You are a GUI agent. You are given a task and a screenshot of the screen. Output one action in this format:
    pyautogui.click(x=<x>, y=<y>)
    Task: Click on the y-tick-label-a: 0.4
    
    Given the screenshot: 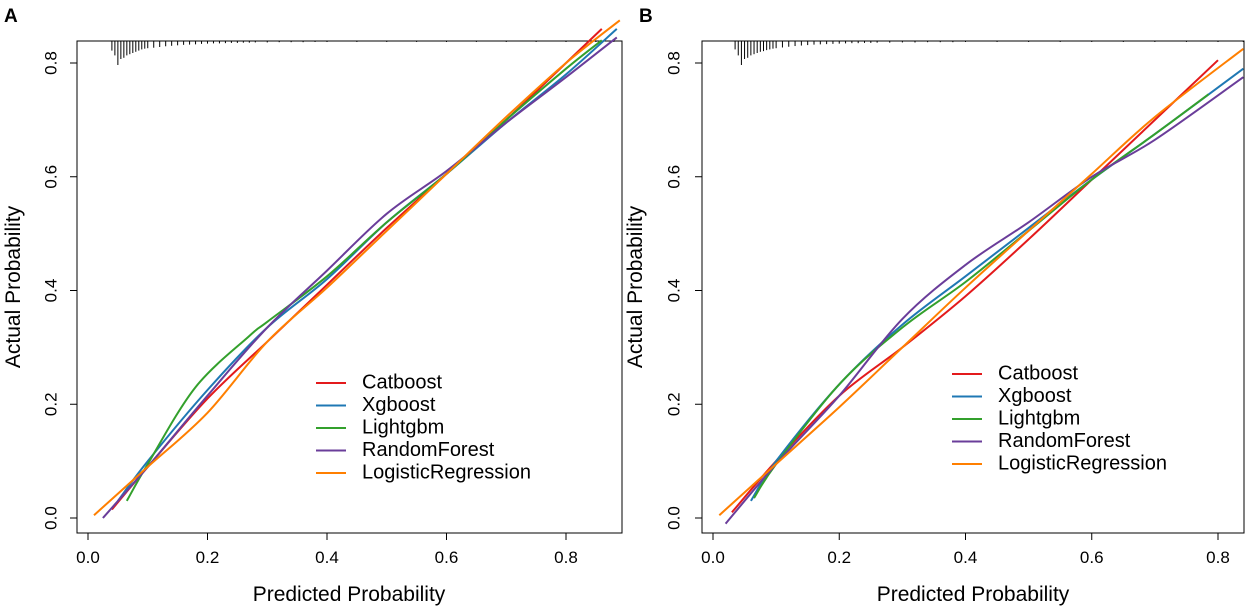 What is the action you would take?
    pyautogui.click(x=50, y=291)
    